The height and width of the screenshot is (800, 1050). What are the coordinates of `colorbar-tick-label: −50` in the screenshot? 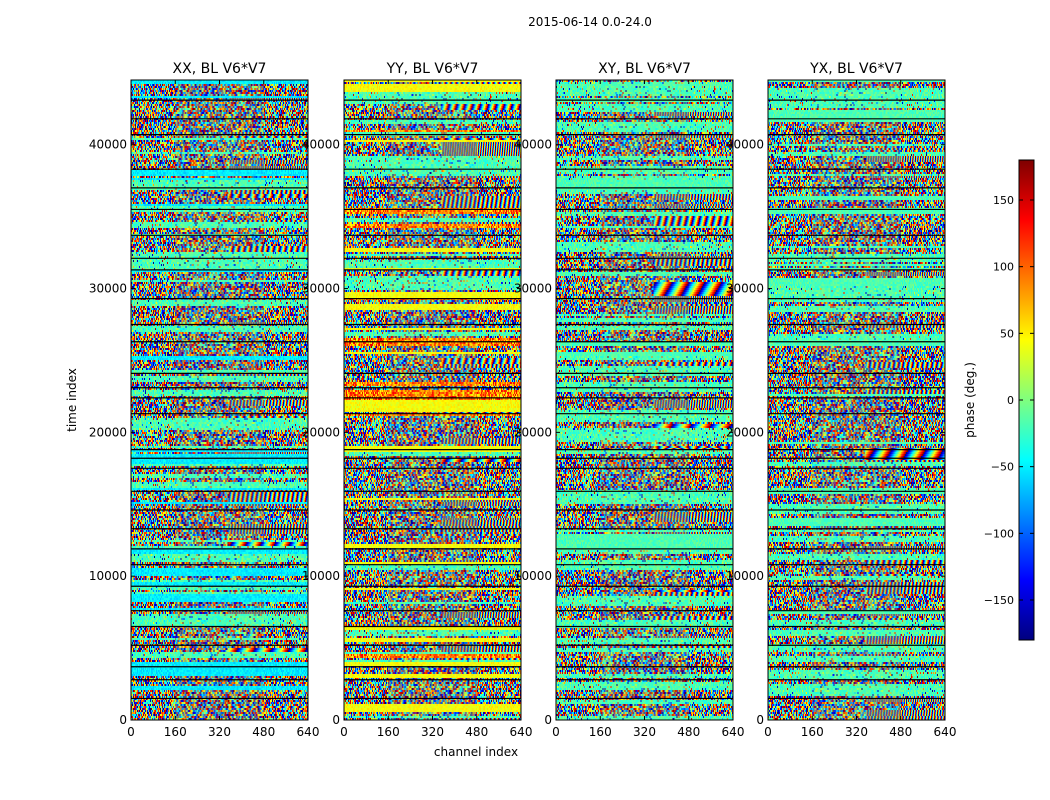 It's located at (1002, 467).